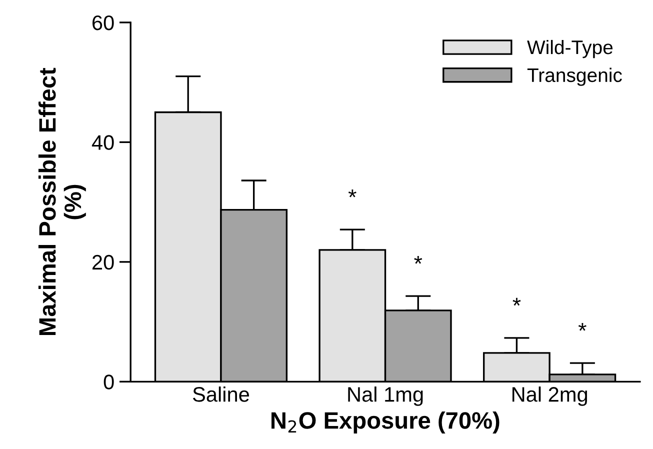  I want to click on x-tick-label: Nal 2mg, so click(550, 396).